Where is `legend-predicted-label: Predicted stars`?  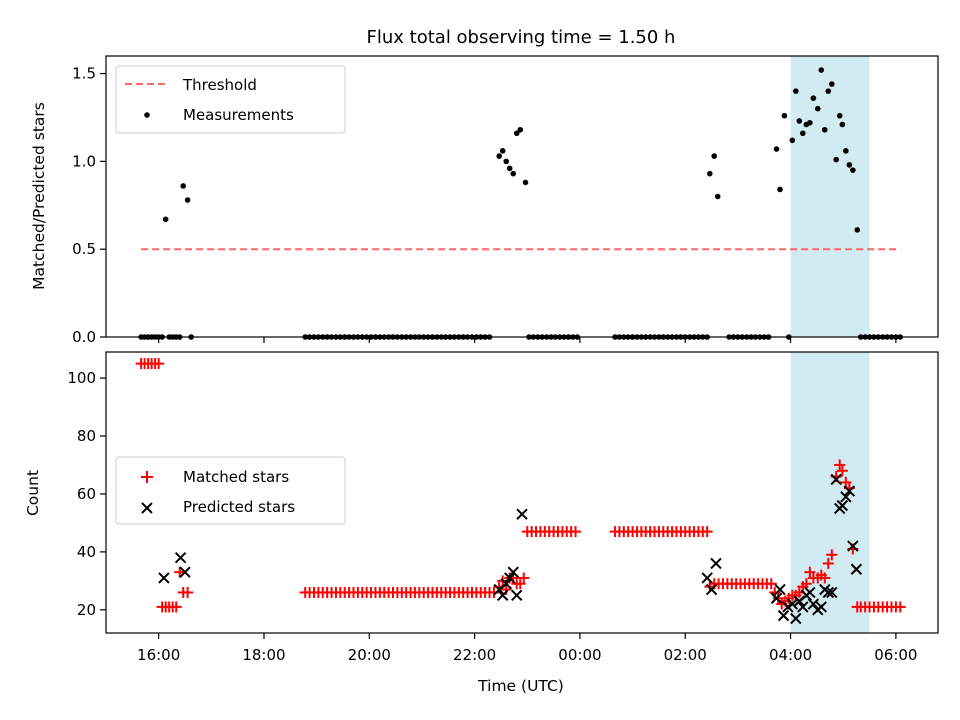
legend-predicted-label: Predicted stars is located at coordinates (239, 507).